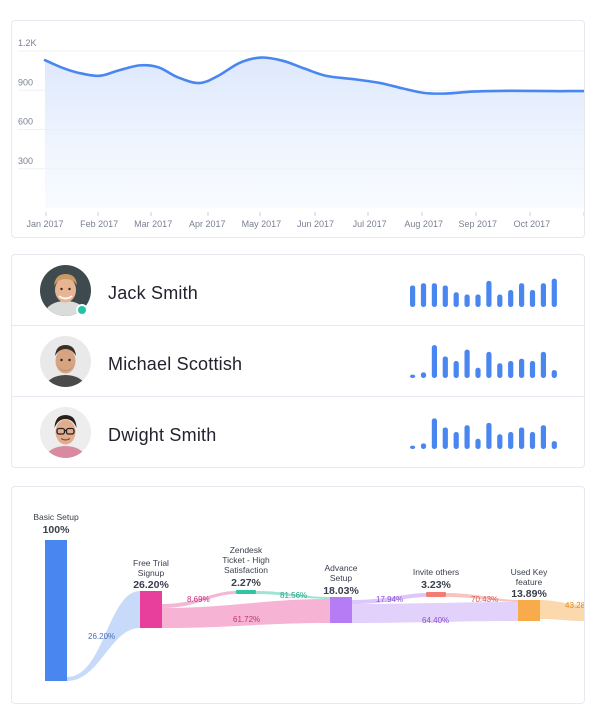  Describe the element at coordinates (436, 585) in the screenshot. I see `funnel-step-pct: 3.23%` at that location.